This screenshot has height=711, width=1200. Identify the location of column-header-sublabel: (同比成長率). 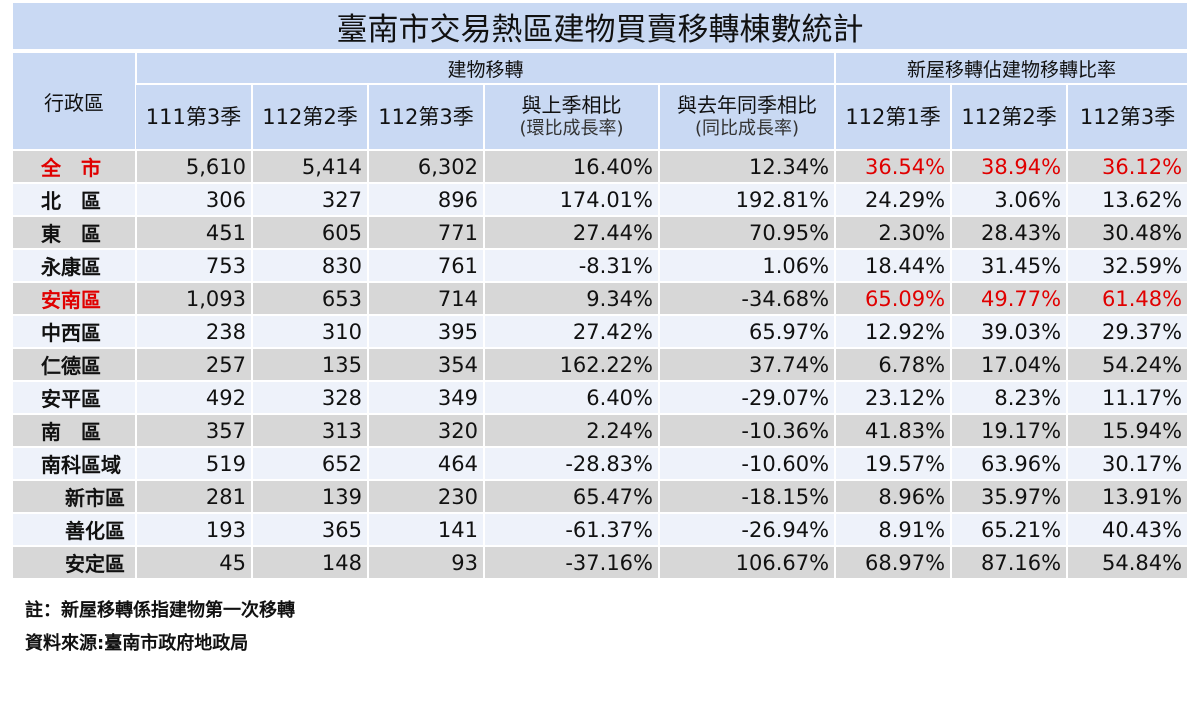
(747, 129).